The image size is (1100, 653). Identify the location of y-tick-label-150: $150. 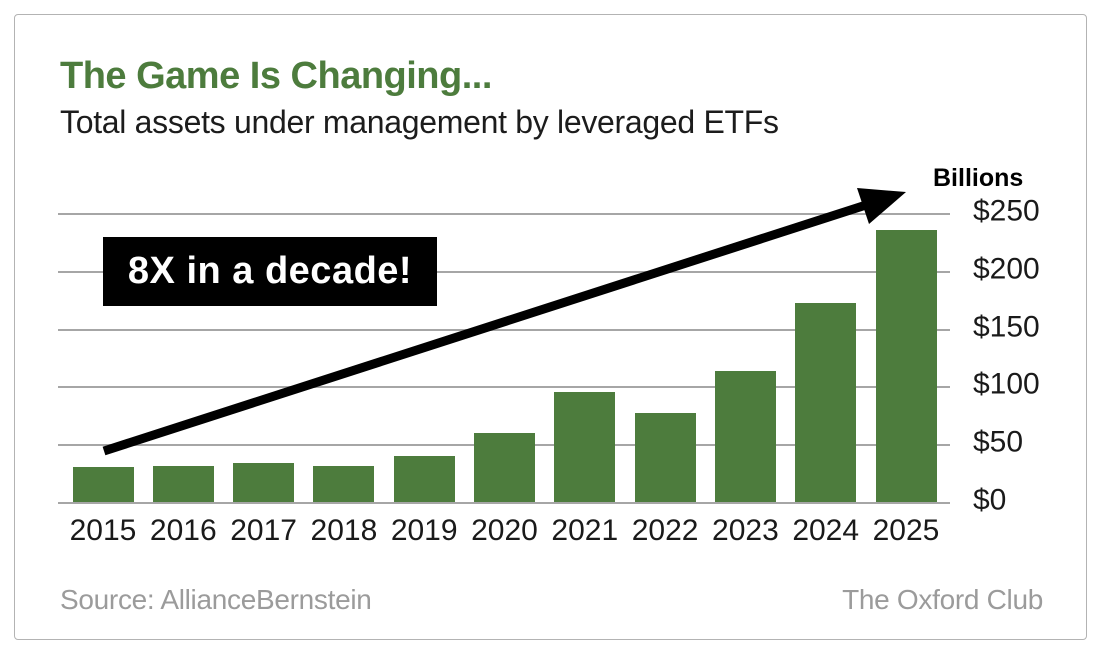
(1006, 327).